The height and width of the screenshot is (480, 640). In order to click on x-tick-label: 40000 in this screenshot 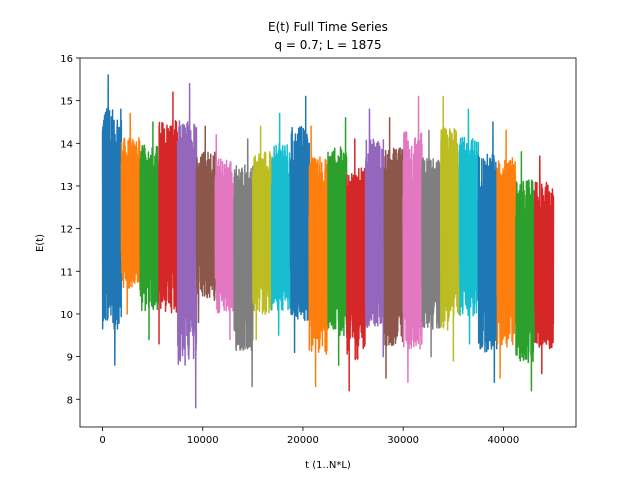, I will do `click(503, 440)`.